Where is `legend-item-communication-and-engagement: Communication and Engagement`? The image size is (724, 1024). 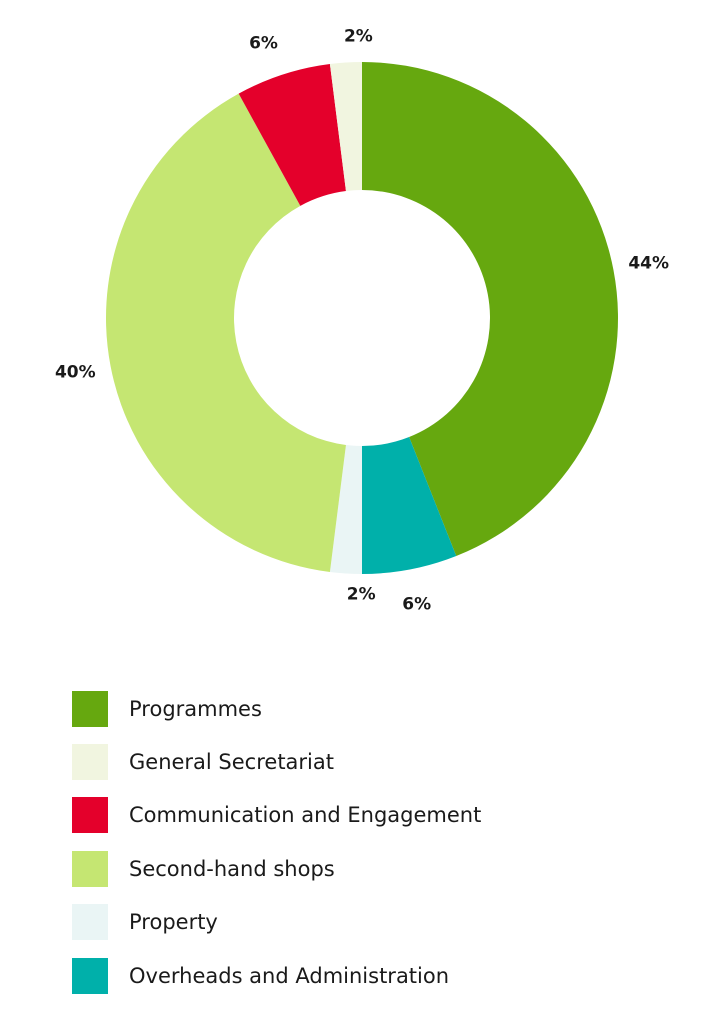
legend-item-communication-and-engagement: Communication and Engagement is located at coordinates (382, 815).